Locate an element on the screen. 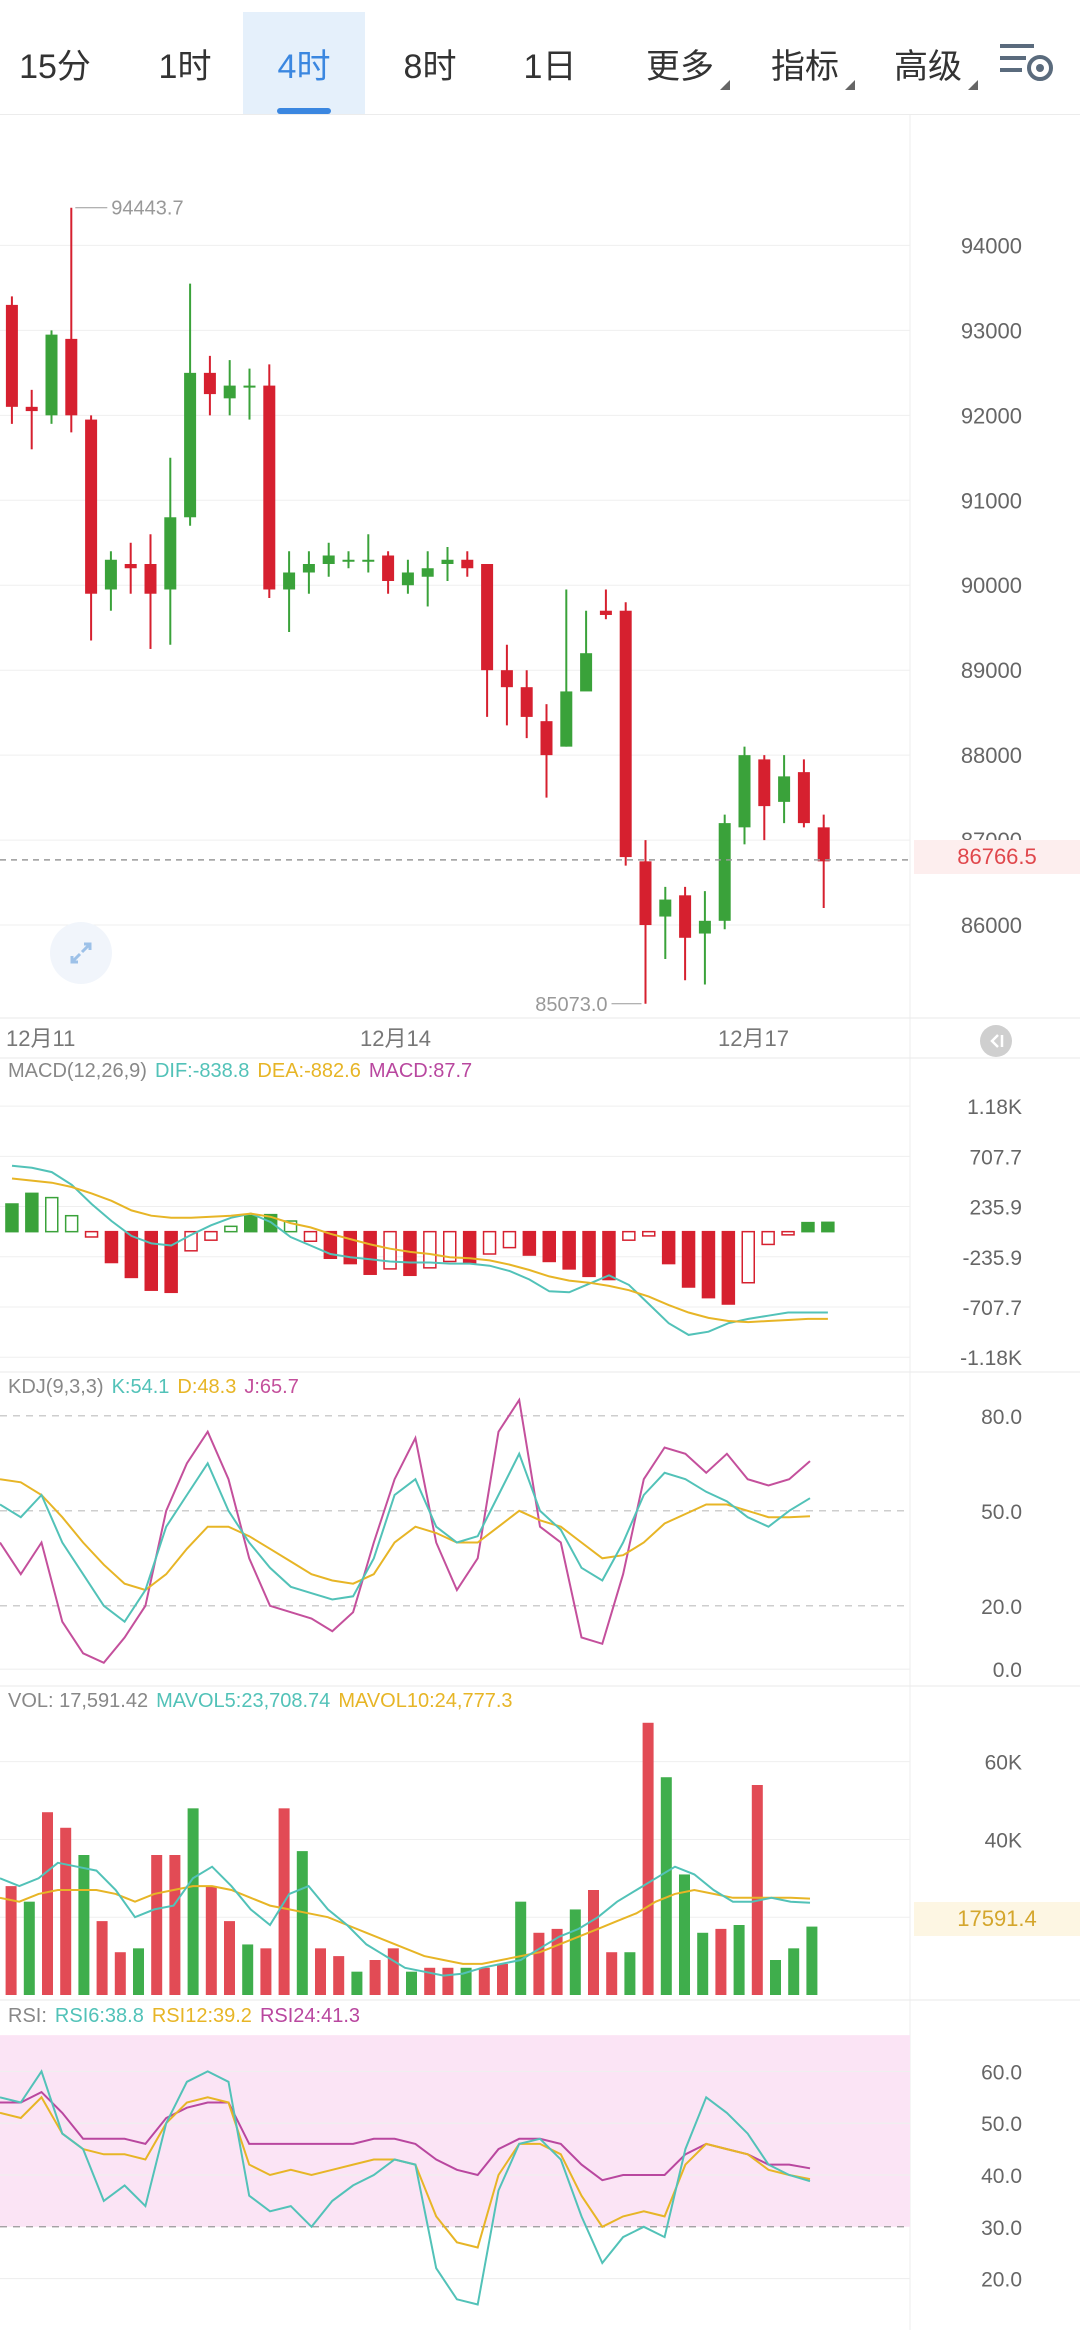 The height and width of the screenshot is (2330, 1080). high-price-label: 94443.7 is located at coordinates (147, 209).